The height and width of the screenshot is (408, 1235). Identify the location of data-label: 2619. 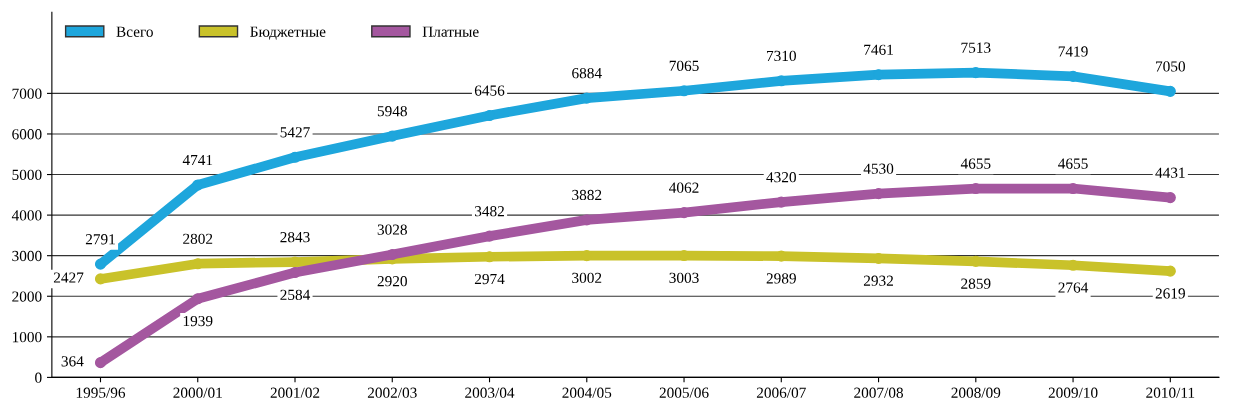
(1170, 293).